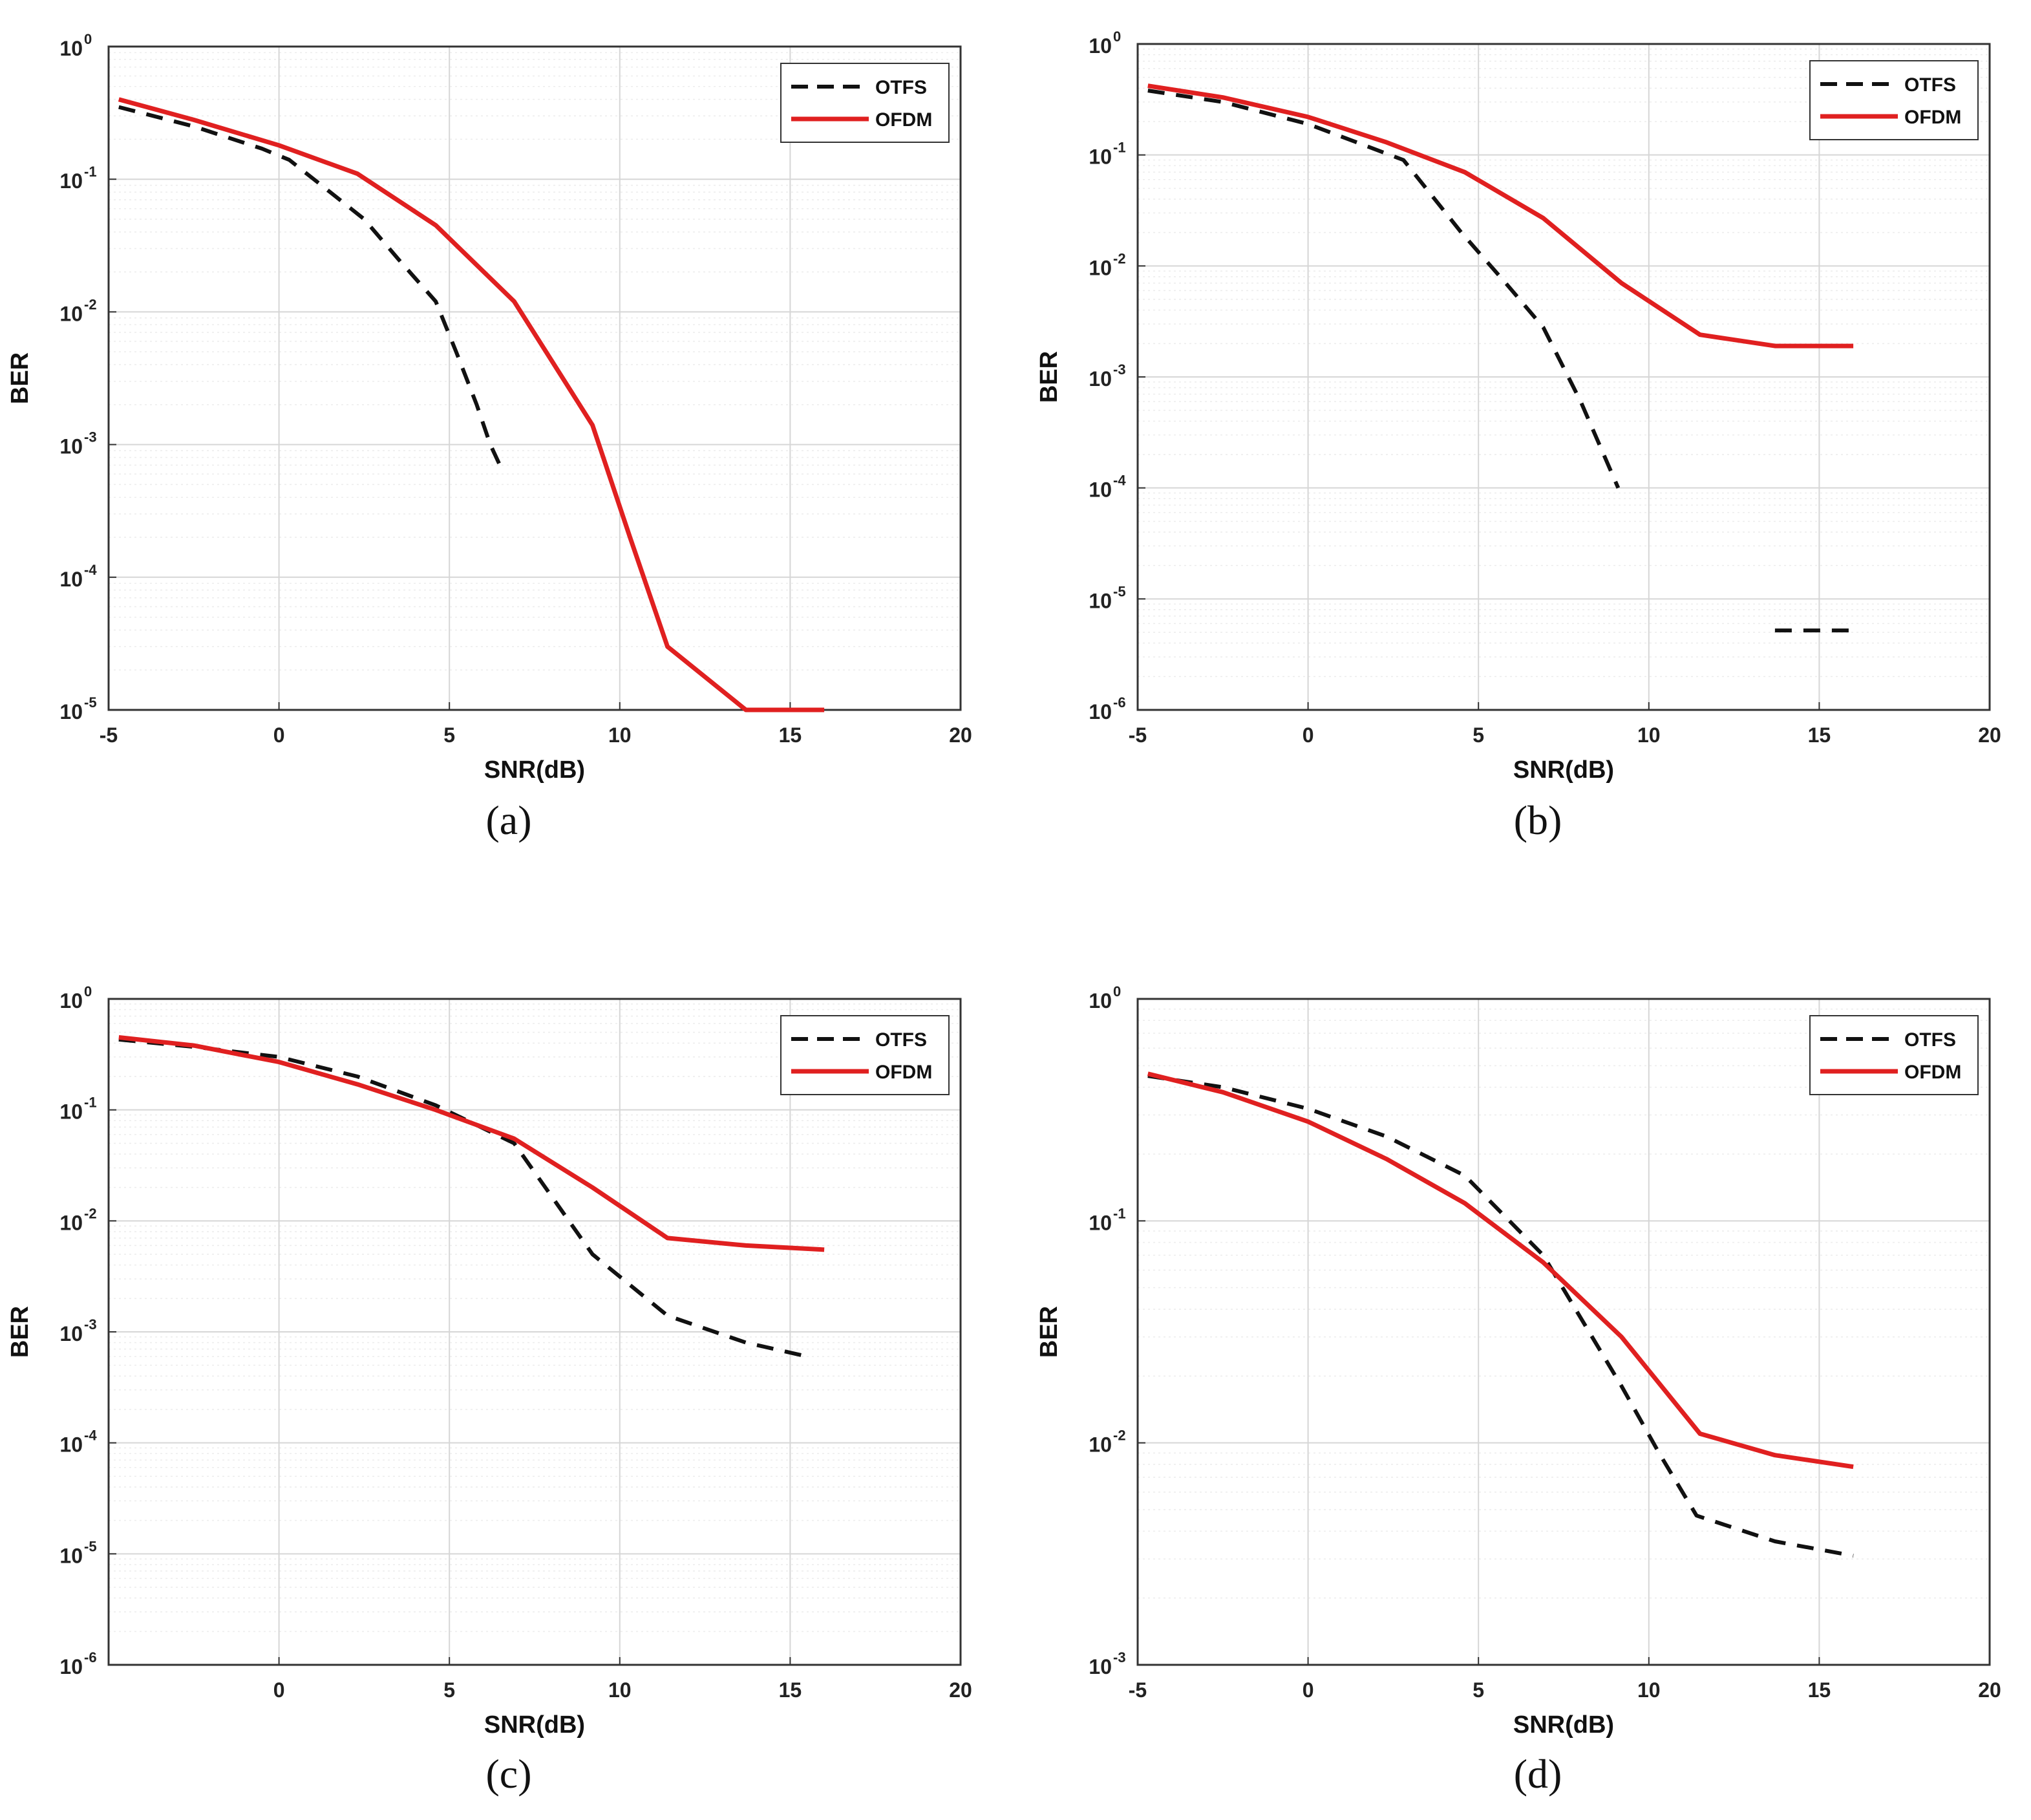 This screenshot has height=1820, width=2031. I want to click on panel-caption: (b), so click(1538, 820).